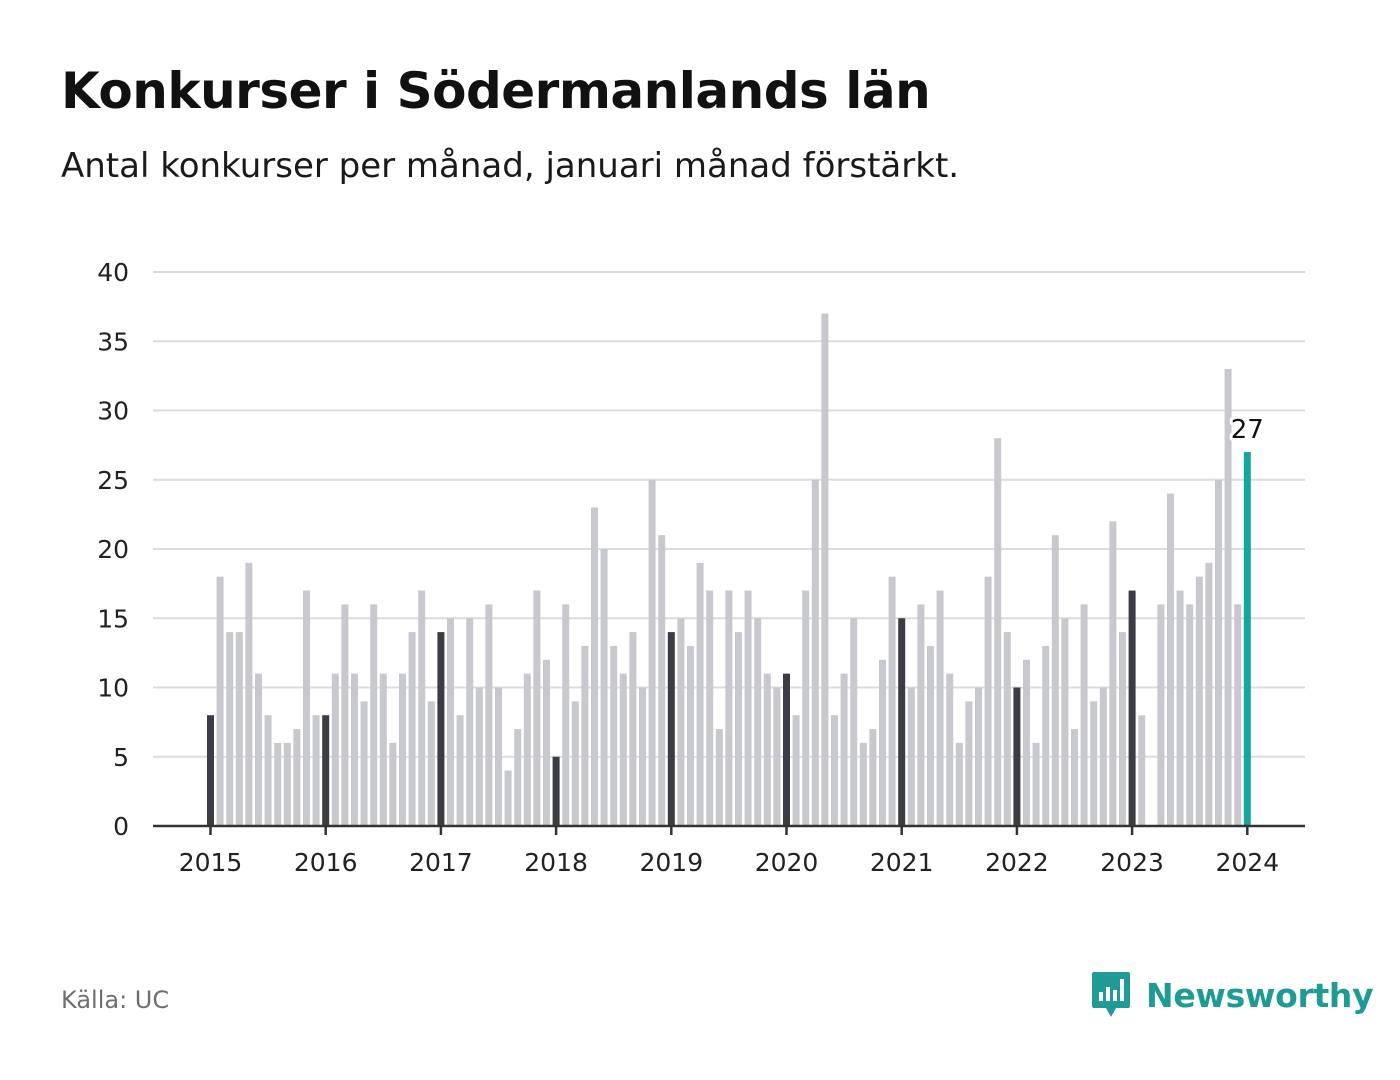 This screenshot has width=1400, height=1080. I want to click on brand-logo: Newsworthy, so click(1232, 995).